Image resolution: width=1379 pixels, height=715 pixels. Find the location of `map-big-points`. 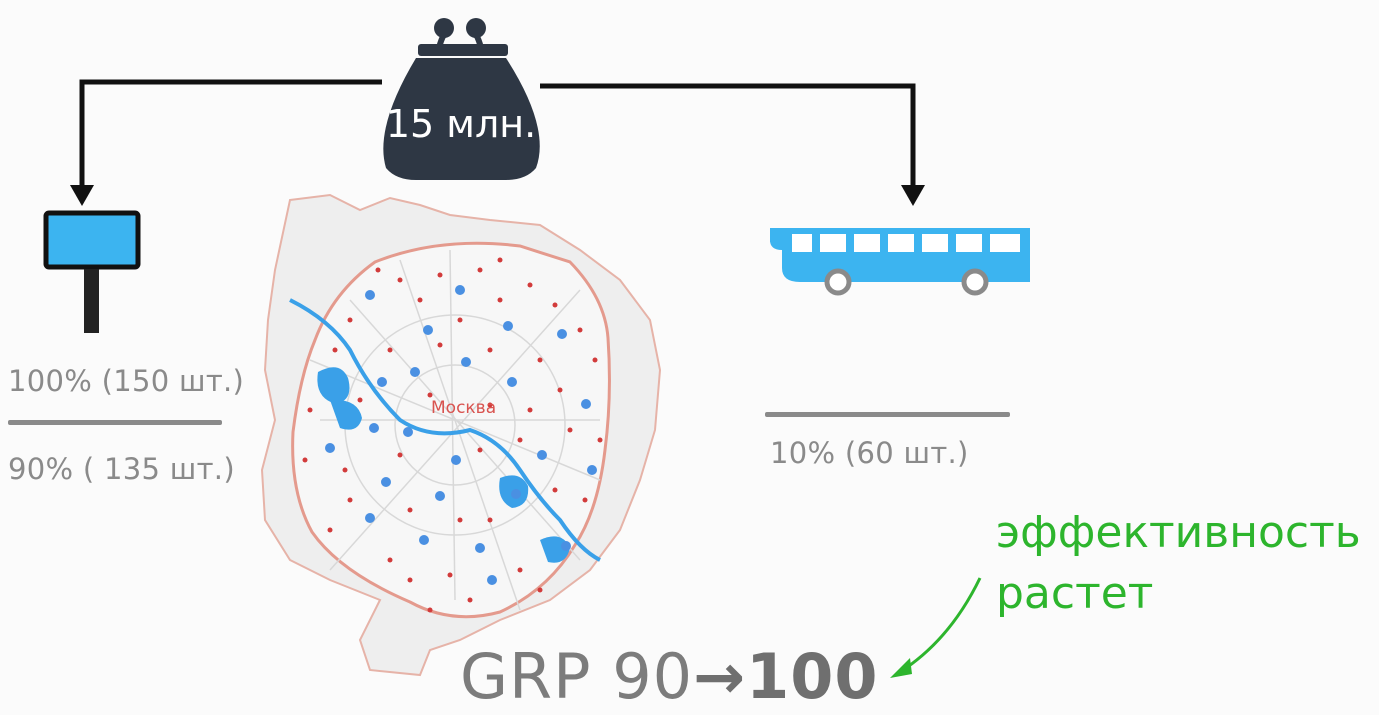

map-big-points is located at coordinates (461, 435).